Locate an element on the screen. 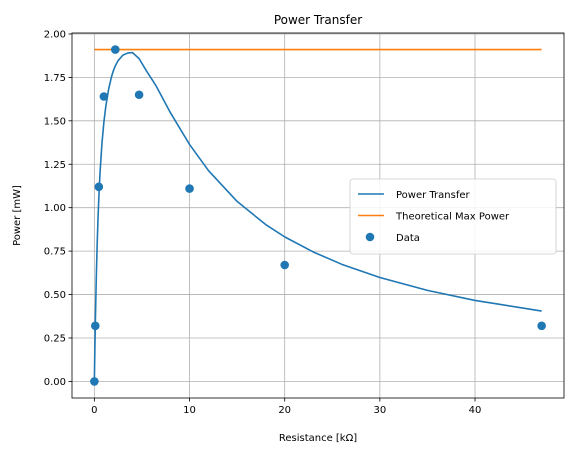 This screenshot has height=455, width=576. y-tick-label: 1.50 is located at coordinates (55, 121).